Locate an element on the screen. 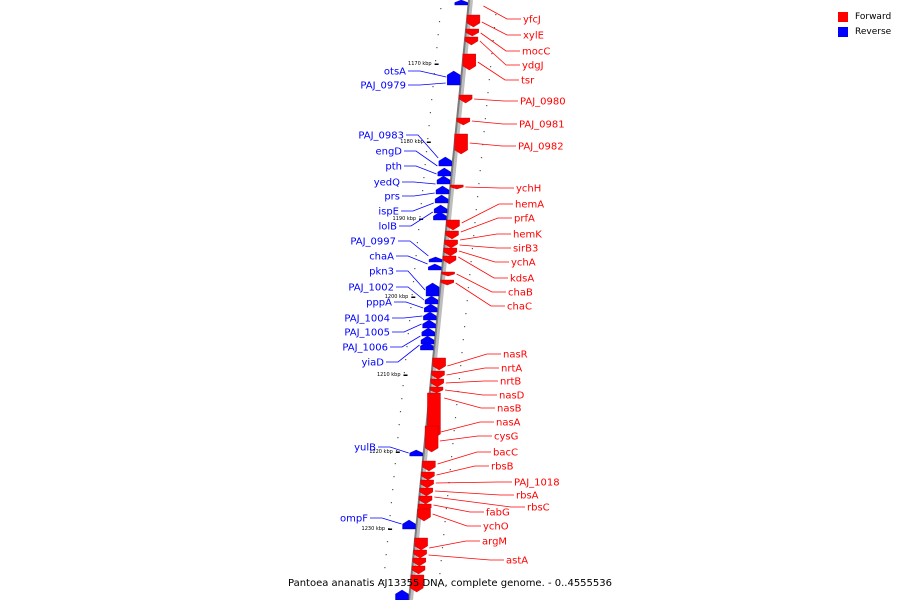 Image resolution: width=900 pixels, height=600 pixels. gene-label-chac: chaC is located at coordinates (519, 307).